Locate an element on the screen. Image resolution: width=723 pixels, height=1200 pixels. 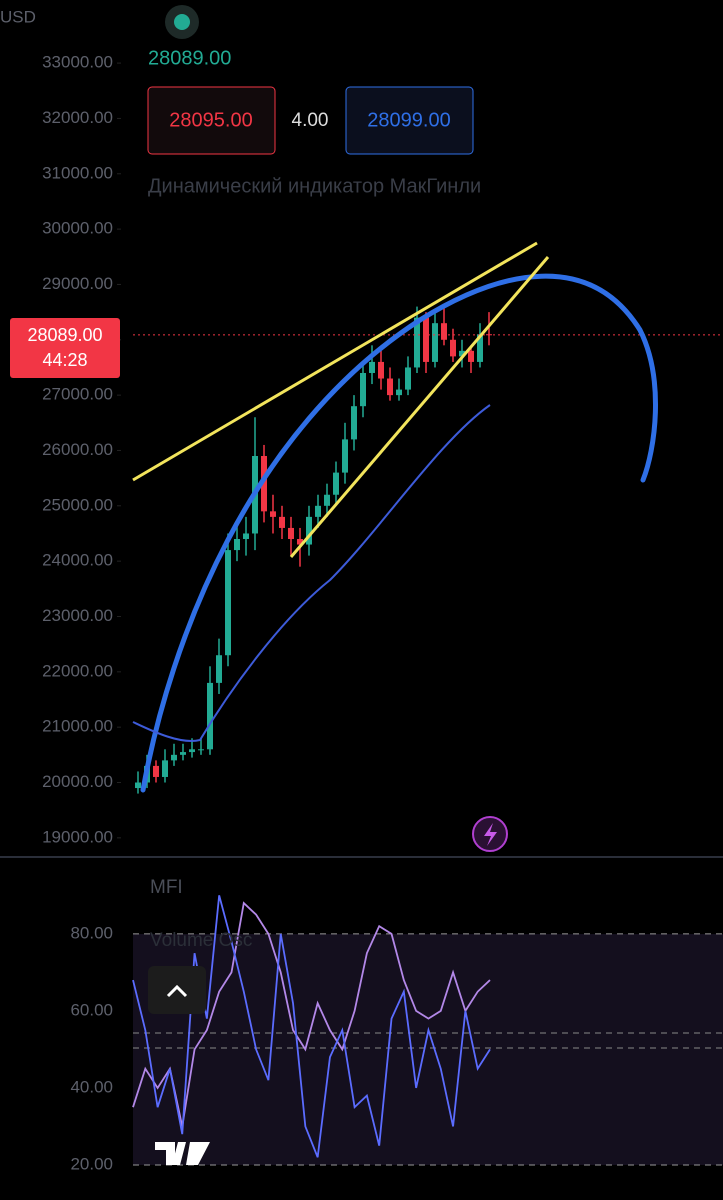
status-dot is located at coordinates (182, 22).